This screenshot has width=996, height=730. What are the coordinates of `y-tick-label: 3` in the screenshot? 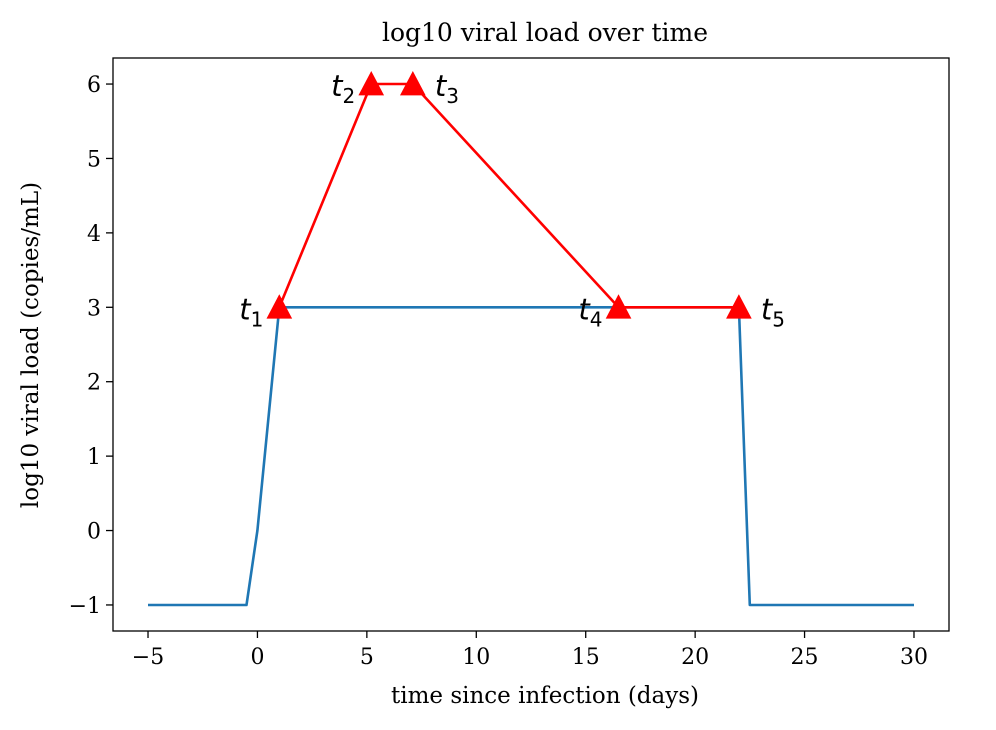 It's located at (94, 308).